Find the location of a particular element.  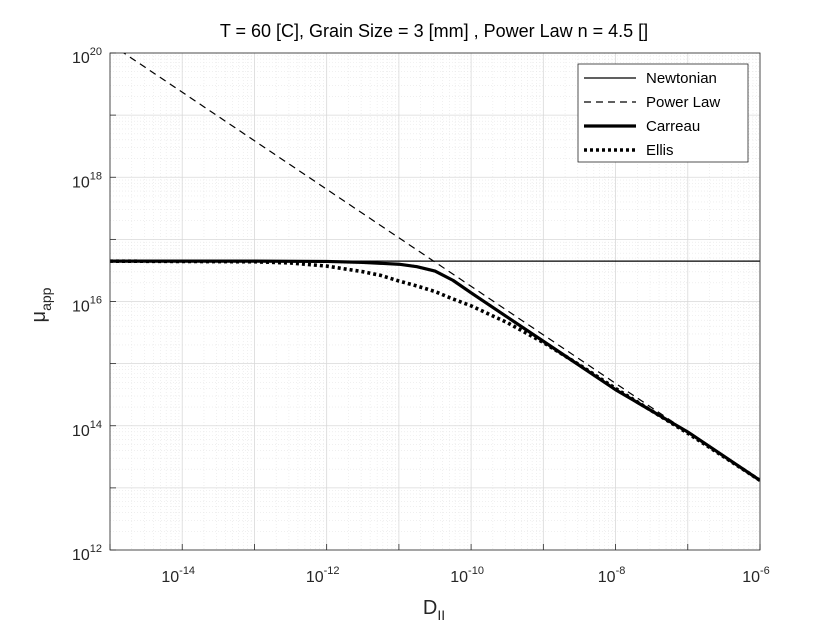

x-tick-label: 10⁻¹⁴ is located at coordinates (178, 575).